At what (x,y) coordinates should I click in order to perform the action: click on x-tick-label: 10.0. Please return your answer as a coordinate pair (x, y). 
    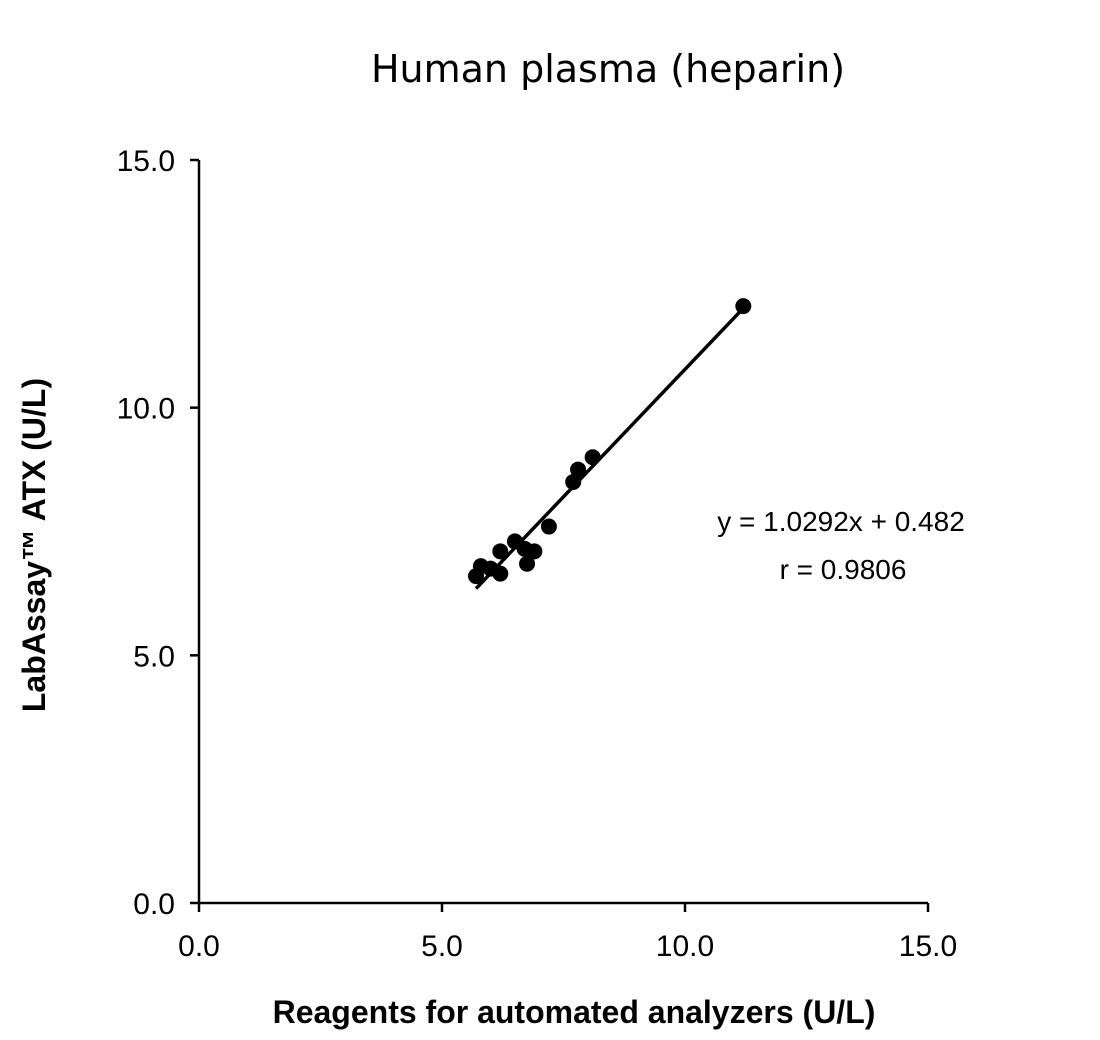
    Looking at the image, I should click on (685, 946).